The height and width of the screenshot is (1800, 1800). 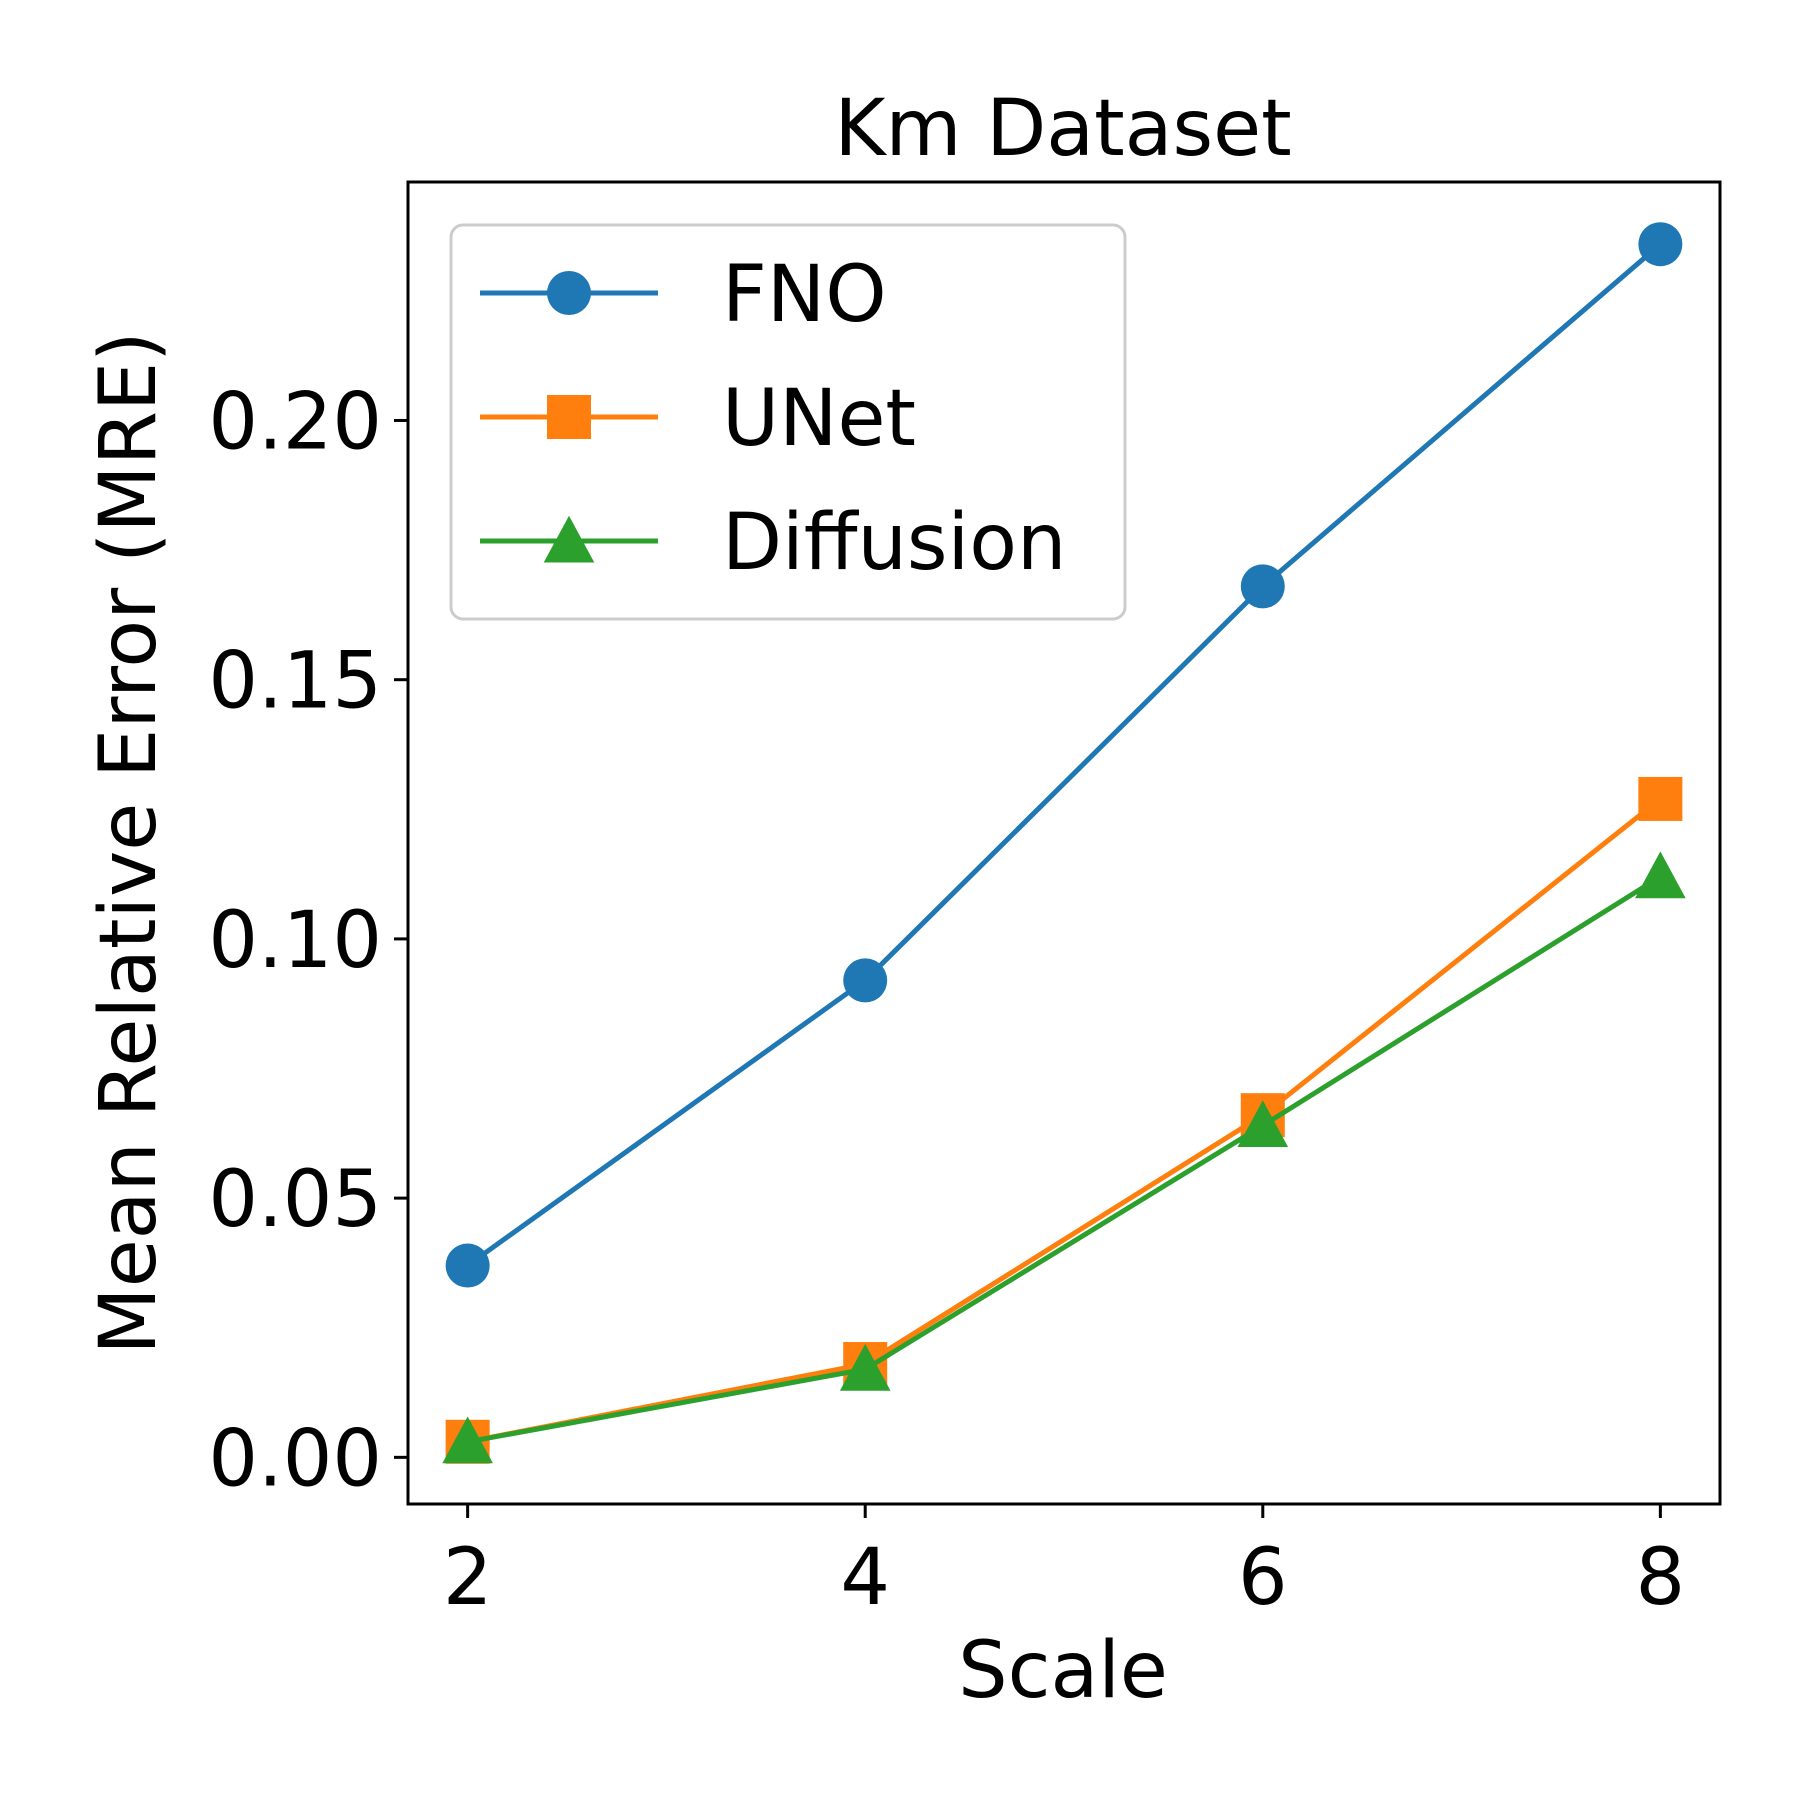 What do you see at coordinates (295, 422) in the screenshot?
I see `y-tick-label: 0.20` at bounding box center [295, 422].